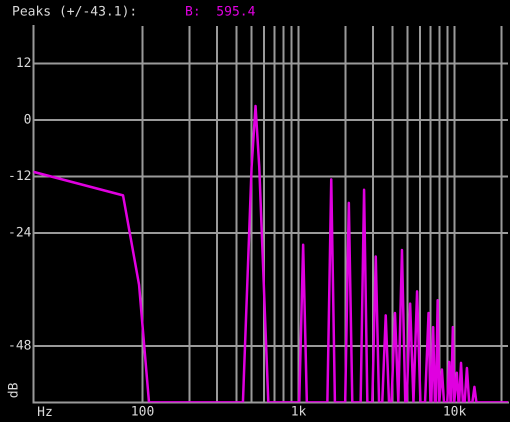 The height and width of the screenshot is (422, 510). I want to click on chart-title: Peaks (+/-43.1):, so click(75, 12).